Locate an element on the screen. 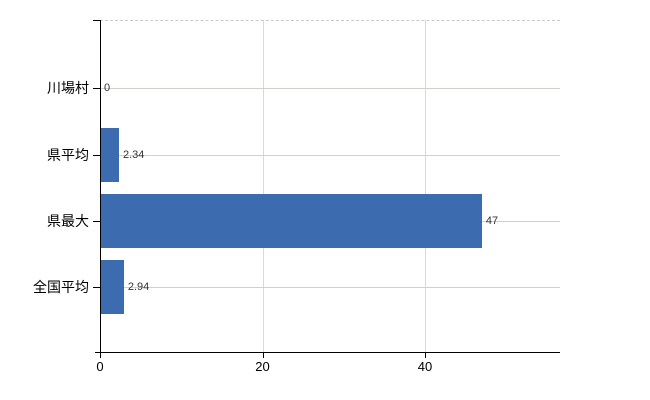  x-axis-tick-label: 20 is located at coordinates (262, 366).